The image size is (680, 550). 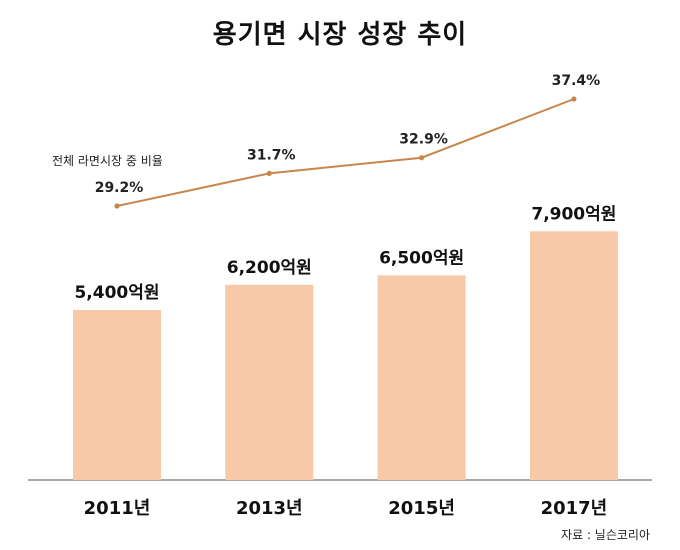 What do you see at coordinates (340, 35) in the screenshot?
I see `chart-title: 용기면 시장 성장 추이` at bounding box center [340, 35].